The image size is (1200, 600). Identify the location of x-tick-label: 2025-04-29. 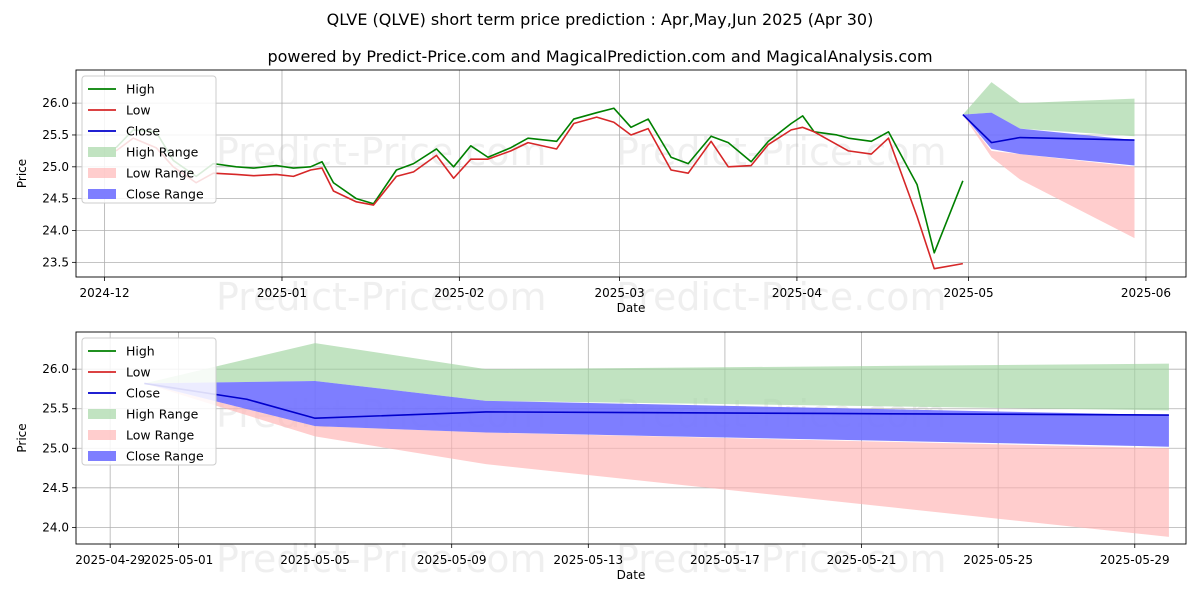
(110, 560).